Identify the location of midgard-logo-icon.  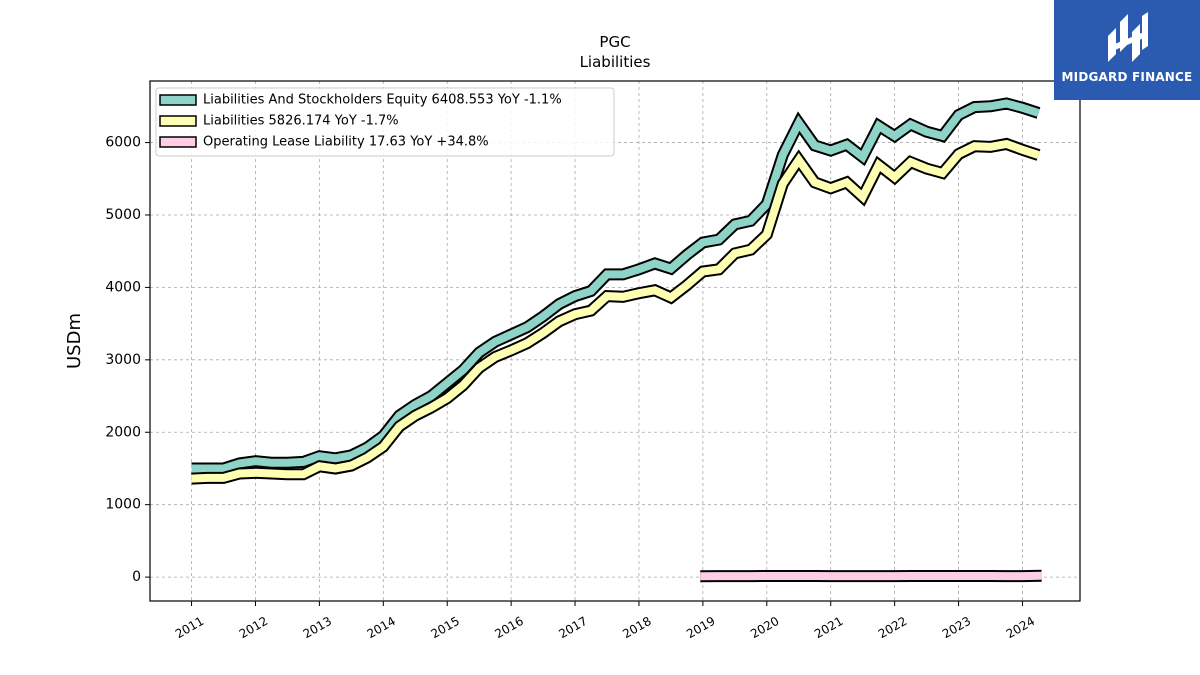
(1128, 37).